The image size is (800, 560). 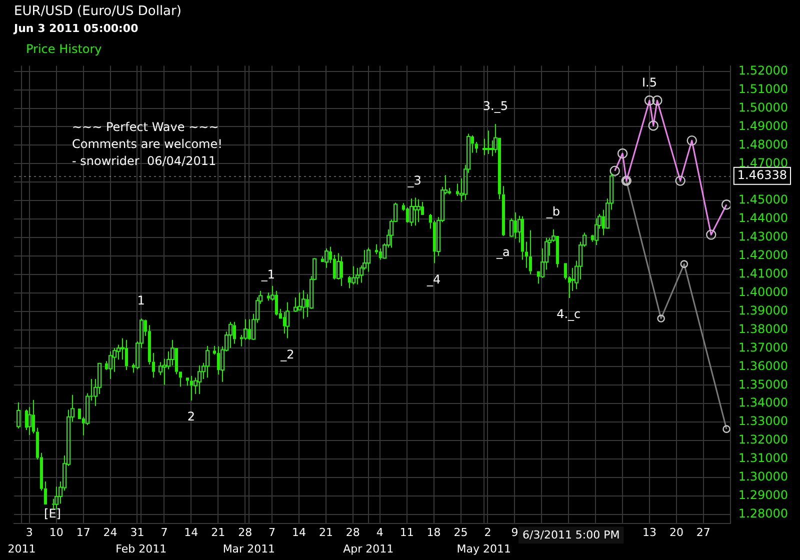 I want to click on annotation: 3._5, so click(x=495, y=106).